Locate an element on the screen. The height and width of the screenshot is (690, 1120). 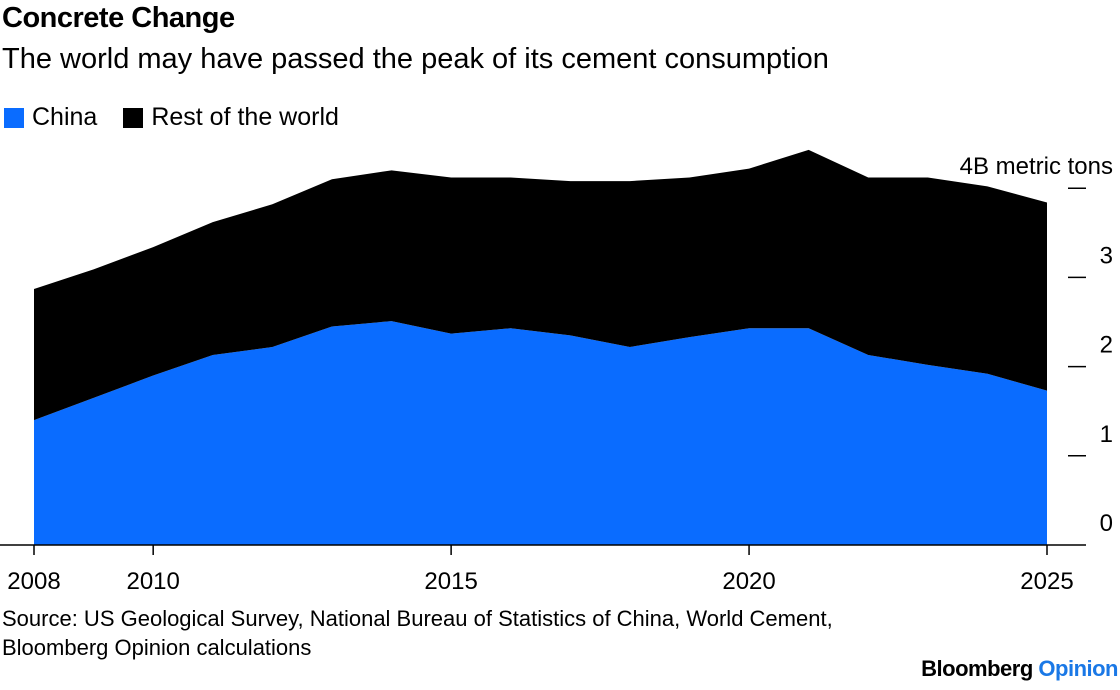
x-tick-label-2010: 2010 is located at coordinates (152, 581).